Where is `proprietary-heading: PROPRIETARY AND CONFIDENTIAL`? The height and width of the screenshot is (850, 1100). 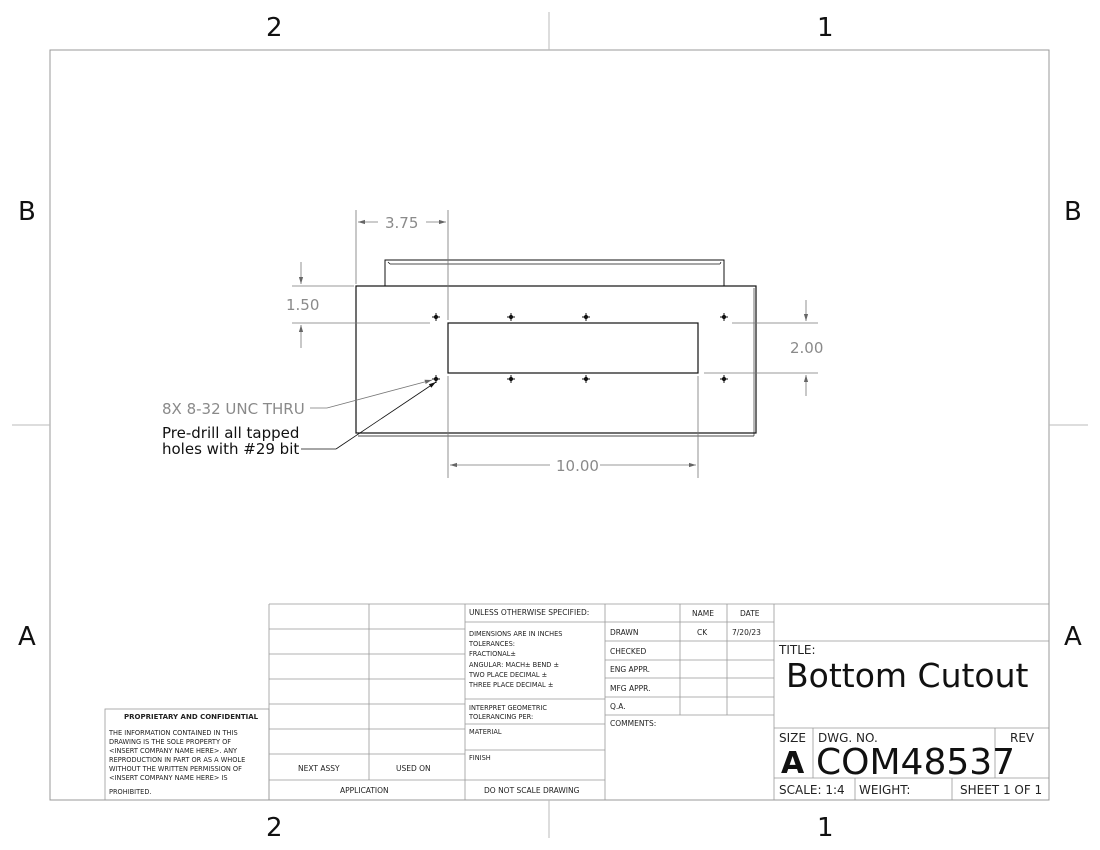 proprietary-heading: PROPRIETARY AND CONFIDENTIAL is located at coordinates (191, 717).